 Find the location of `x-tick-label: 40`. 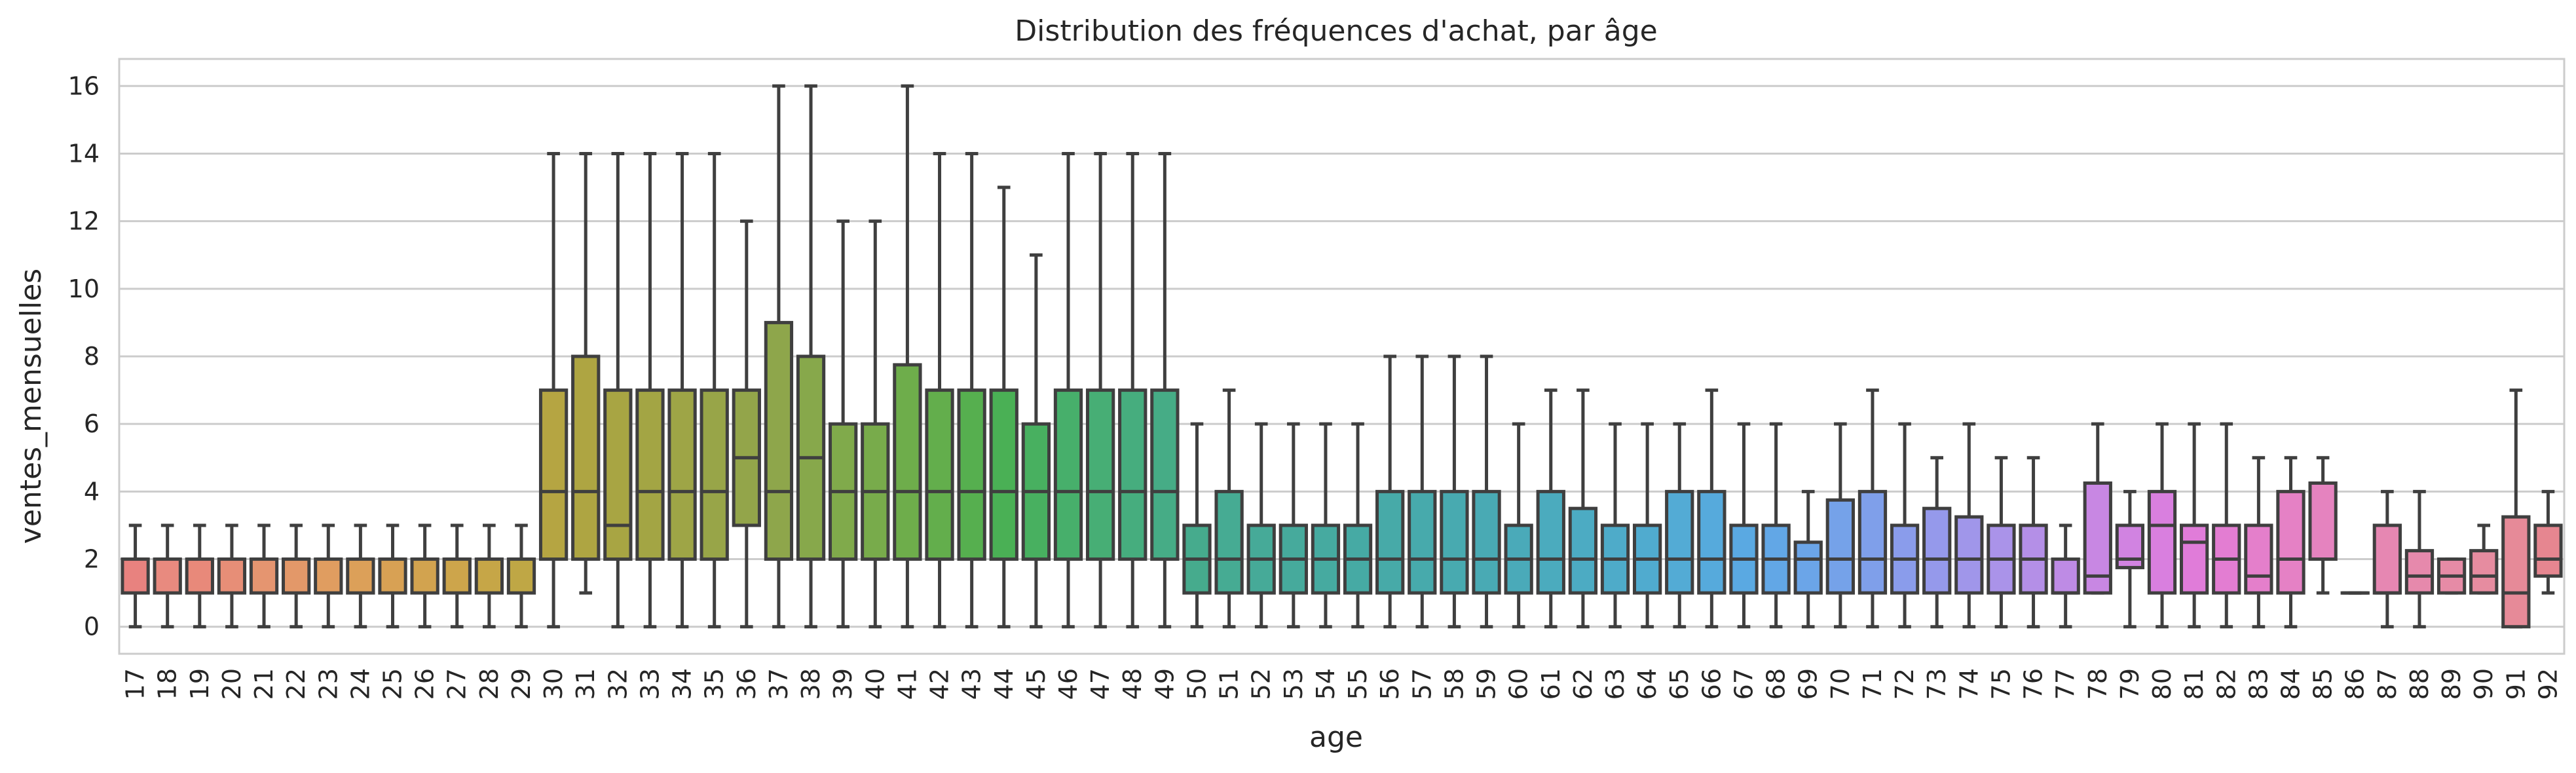

x-tick-label: 40 is located at coordinates (875, 684).